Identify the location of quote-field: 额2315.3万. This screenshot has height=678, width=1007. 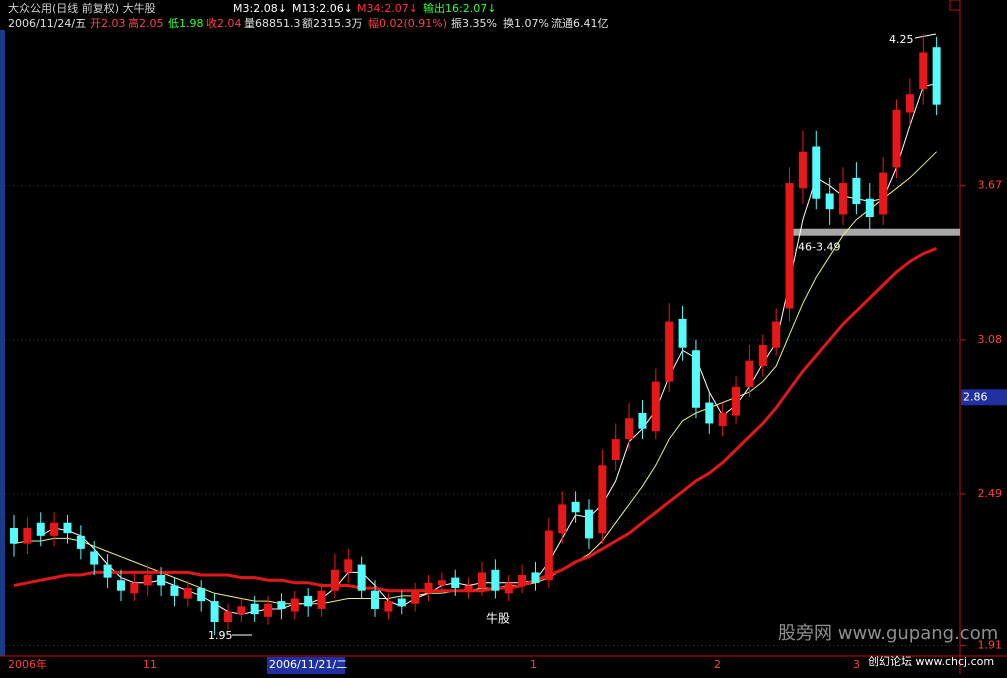
(332, 23).